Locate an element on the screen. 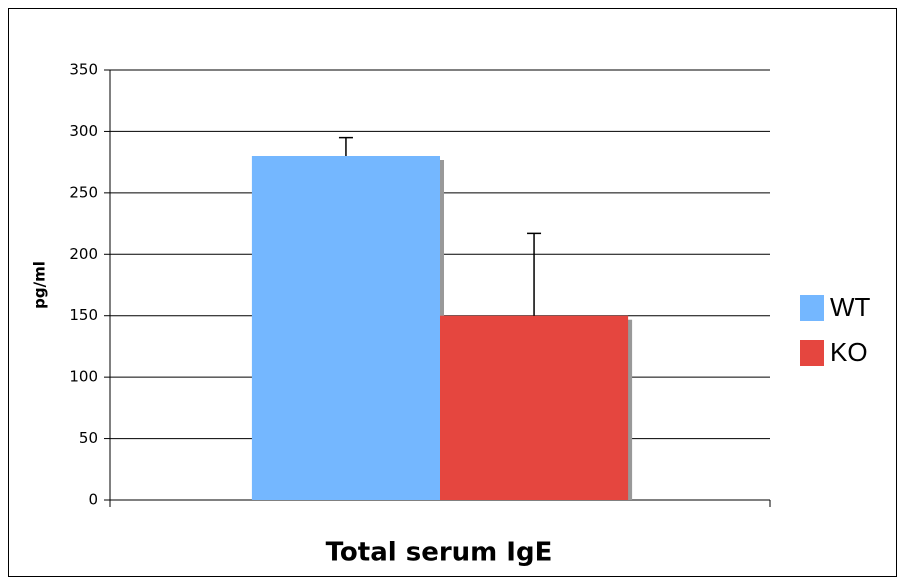 The height and width of the screenshot is (578, 898). legend-label: KO is located at coordinates (849, 352).